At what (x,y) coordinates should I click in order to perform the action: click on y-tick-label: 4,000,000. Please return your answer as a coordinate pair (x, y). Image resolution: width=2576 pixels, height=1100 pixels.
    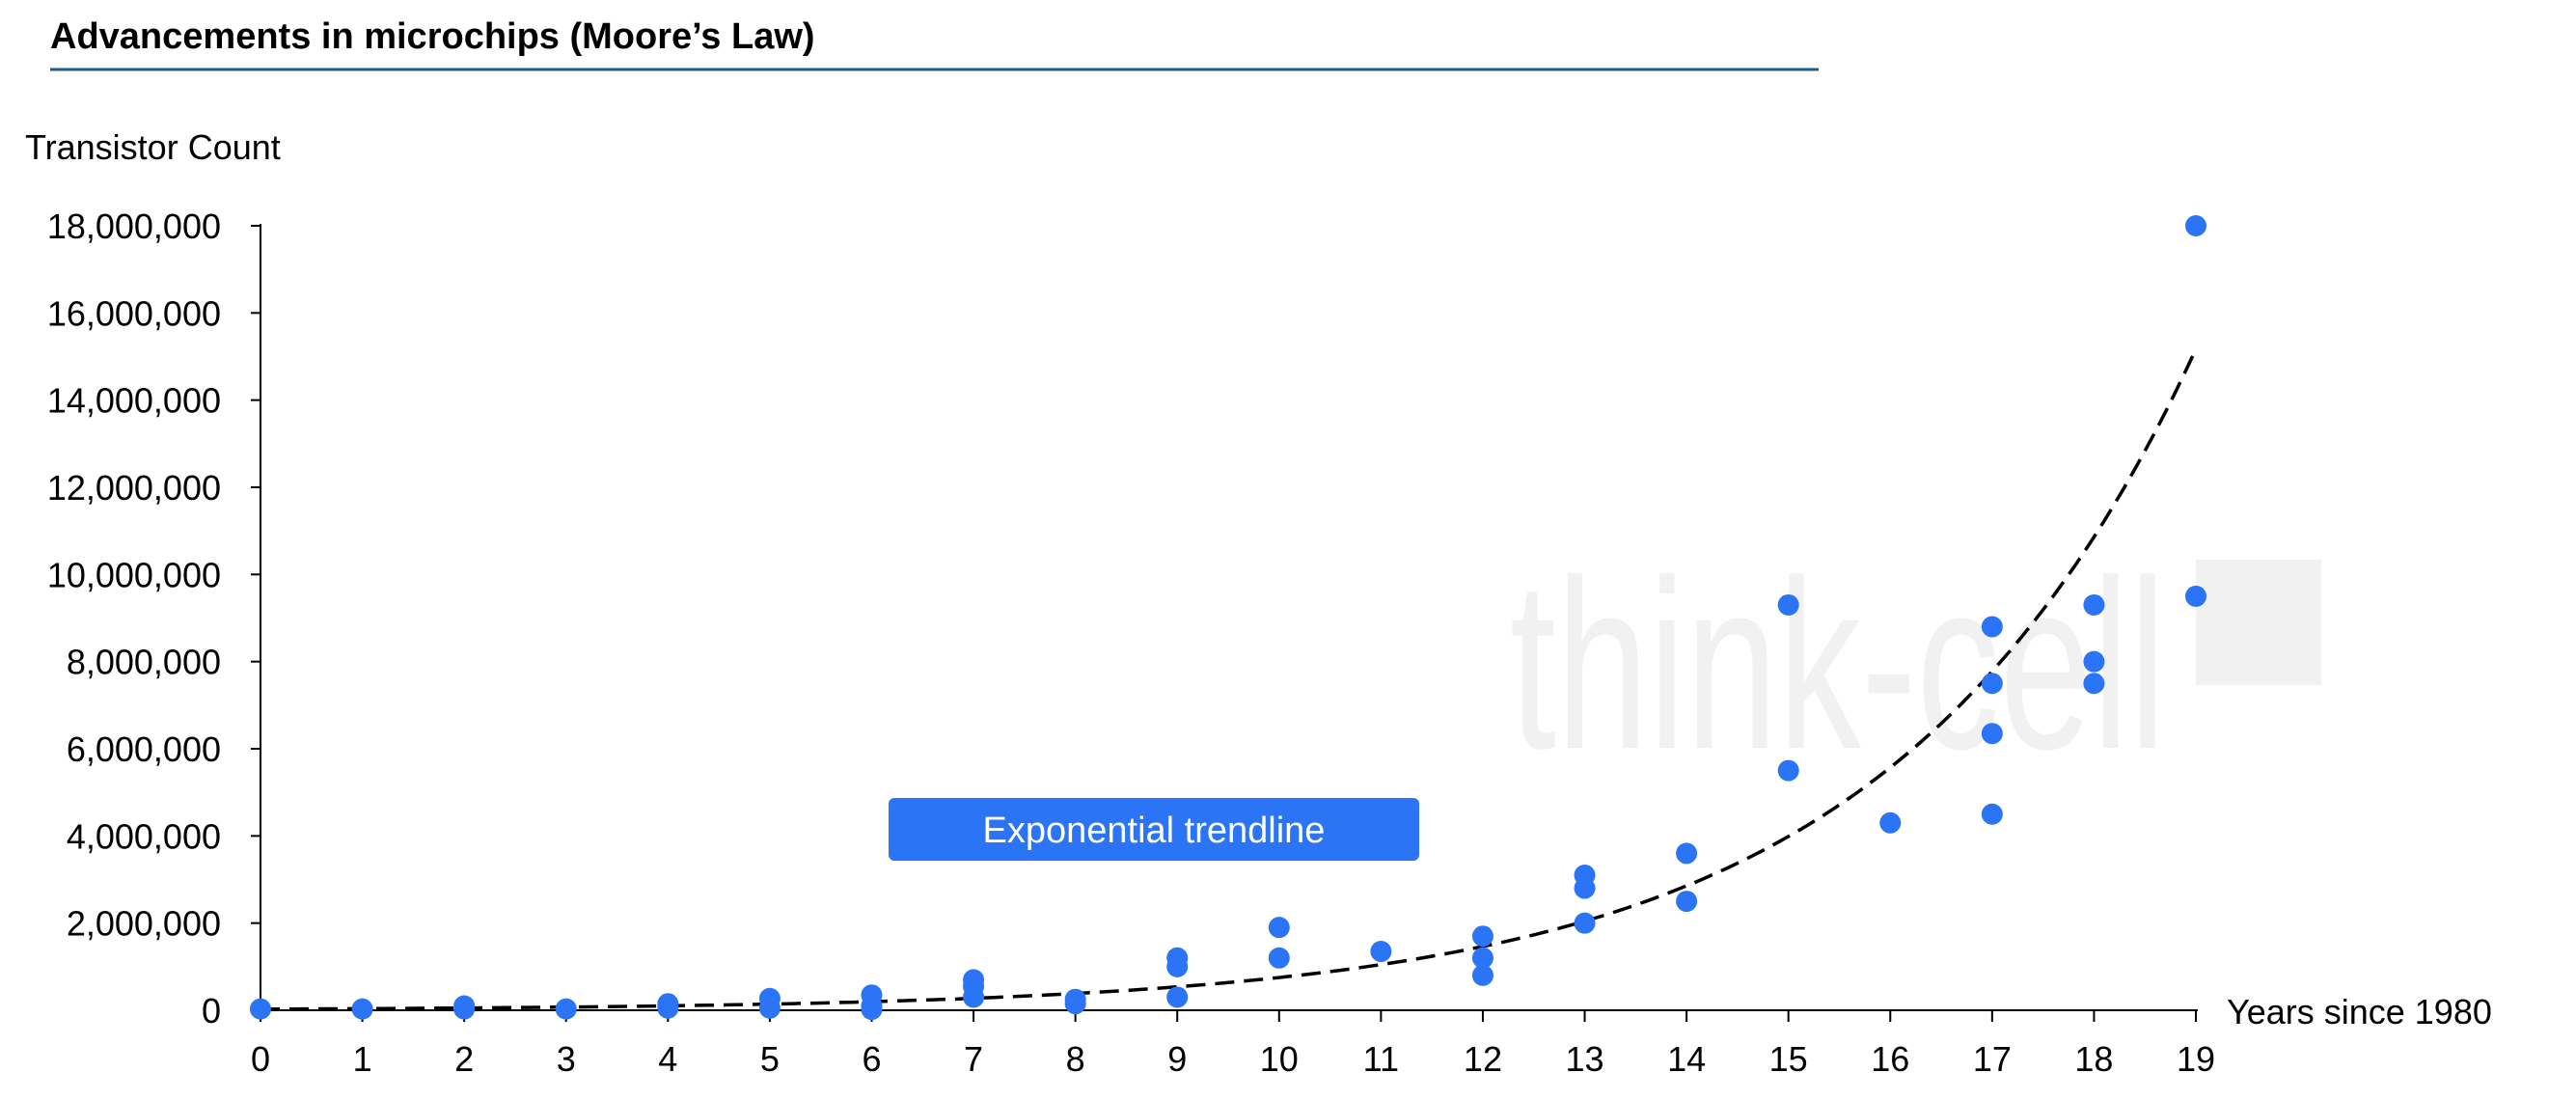
    Looking at the image, I should click on (144, 836).